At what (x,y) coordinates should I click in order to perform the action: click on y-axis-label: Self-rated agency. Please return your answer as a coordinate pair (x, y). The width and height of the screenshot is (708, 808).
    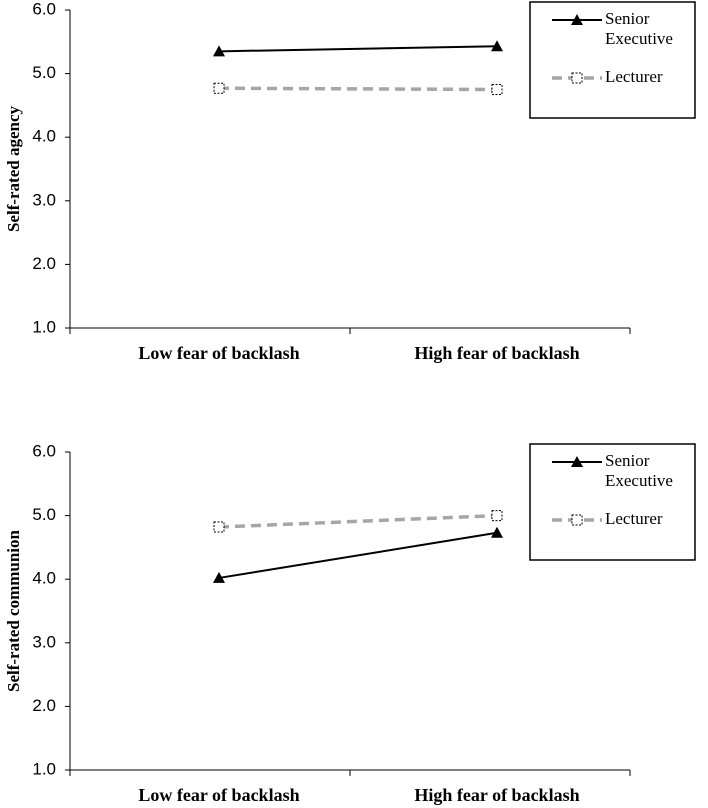
    Looking at the image, I should click on (13, 168).